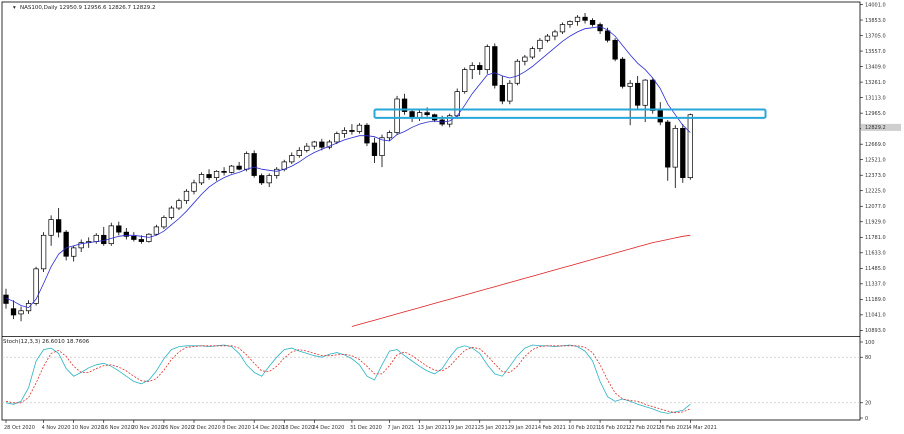  What do you see at coordinates (875, 160) in the screenshot?
I see `price-tick-label: 12521.0` at bounding box center [875, 160].